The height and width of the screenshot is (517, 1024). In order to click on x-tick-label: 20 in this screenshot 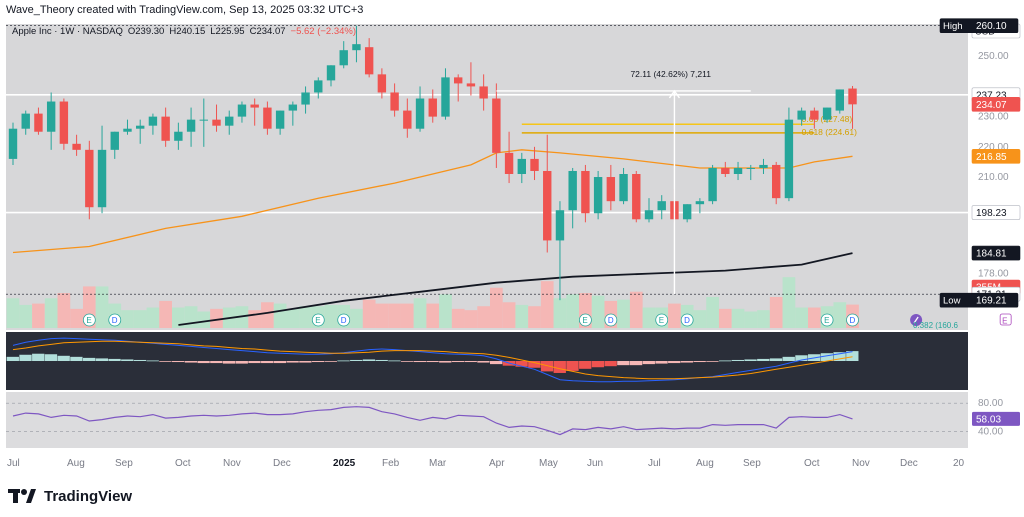, I will do `click(959, 463)`.